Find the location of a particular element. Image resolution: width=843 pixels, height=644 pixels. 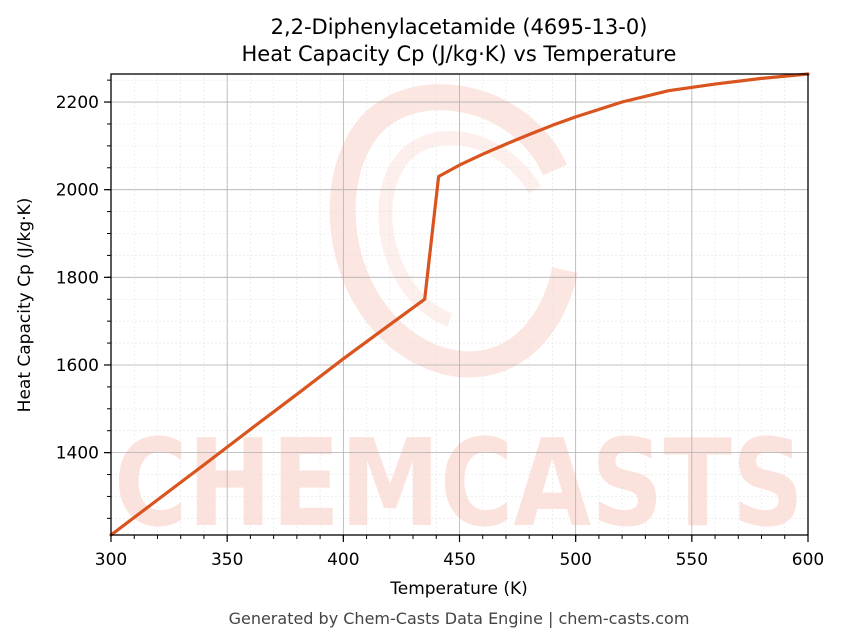

x-tick-label: 550 is located at coordinates (692, 560).